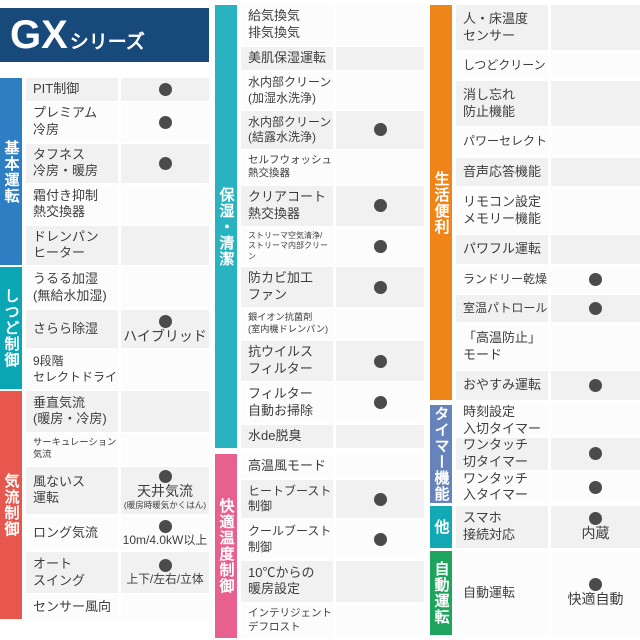 Image resolution: width=640 pixels, height=640 pixels. I want to click on feature-row: 9段階 セレクトドライ, so click(117, 370).